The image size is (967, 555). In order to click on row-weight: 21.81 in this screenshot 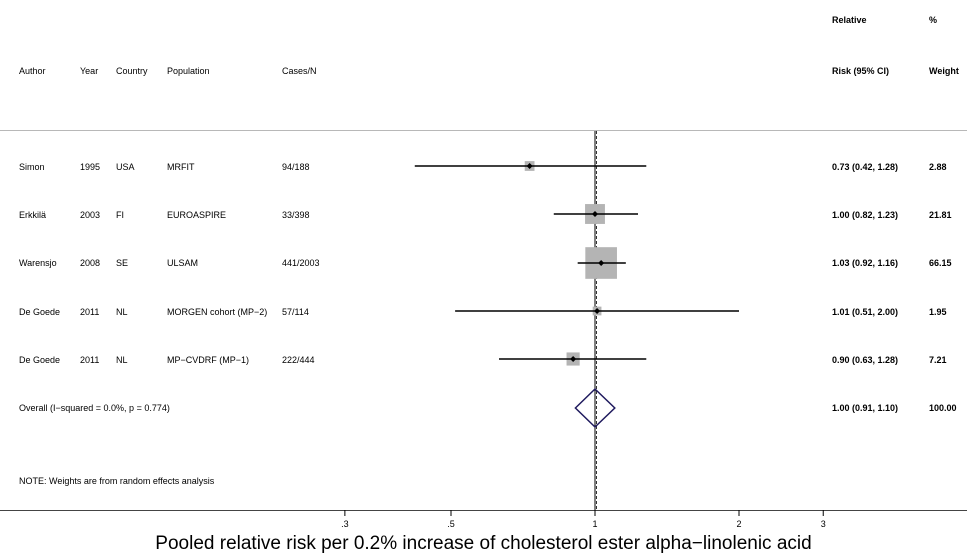, I will do `click(940, 215)`.